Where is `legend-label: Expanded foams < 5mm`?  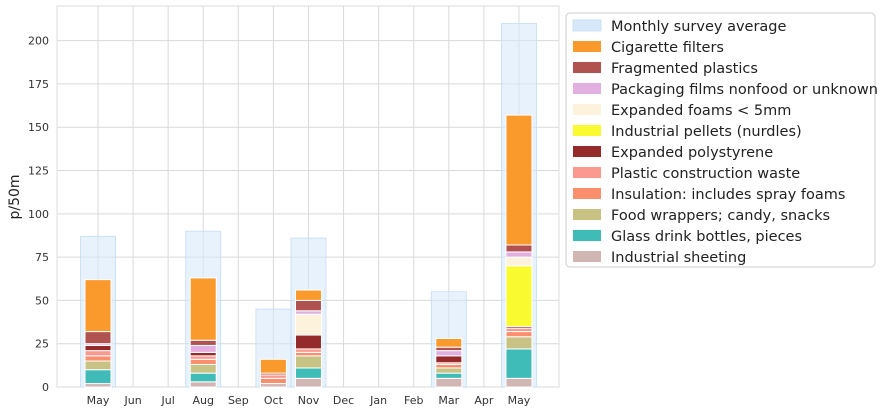
legend-label: Expanded foams < 5mm is located at coordinates (701, 111).